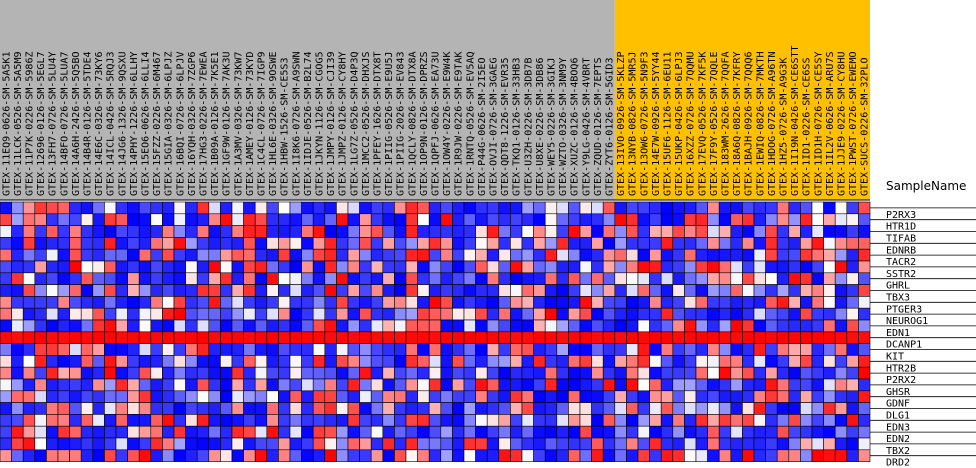  Describe the element at coordinates (901, 215) in the screenshot. I see `gene-label: P2RX3` at that location.